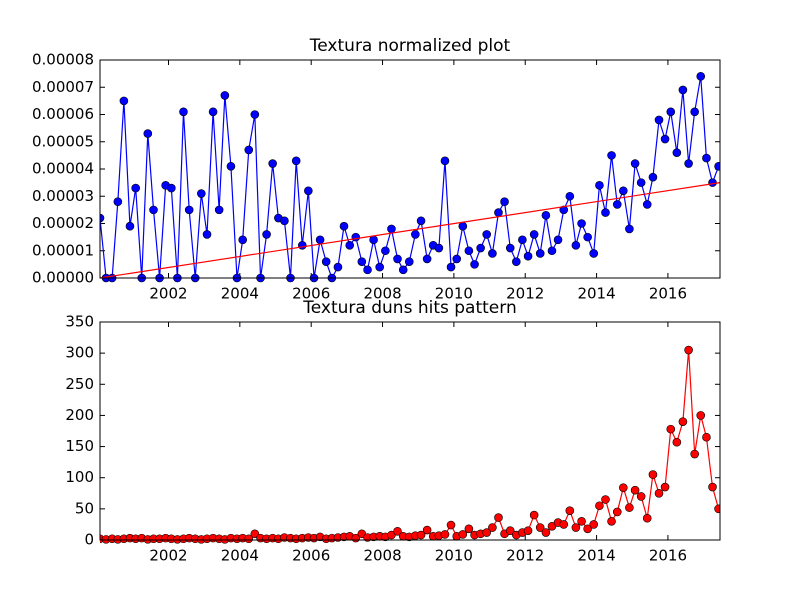 The image size is (800, 600). What do you see at coordinates (63, 60) in the screenshot?
I see `y-tick-label: 0.00008` at bounding box center [63, 60].